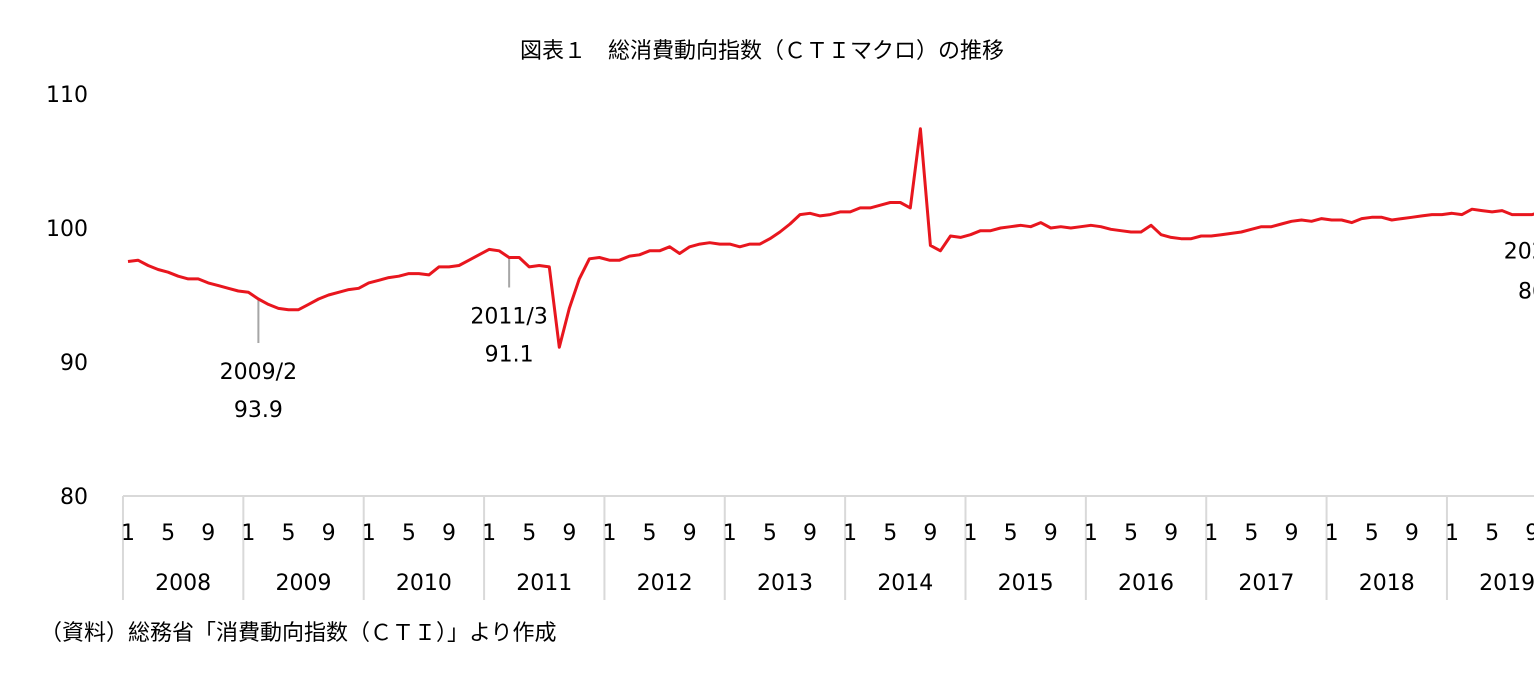  I want to click on x-tick-year: 2017, so click(1266, 583).